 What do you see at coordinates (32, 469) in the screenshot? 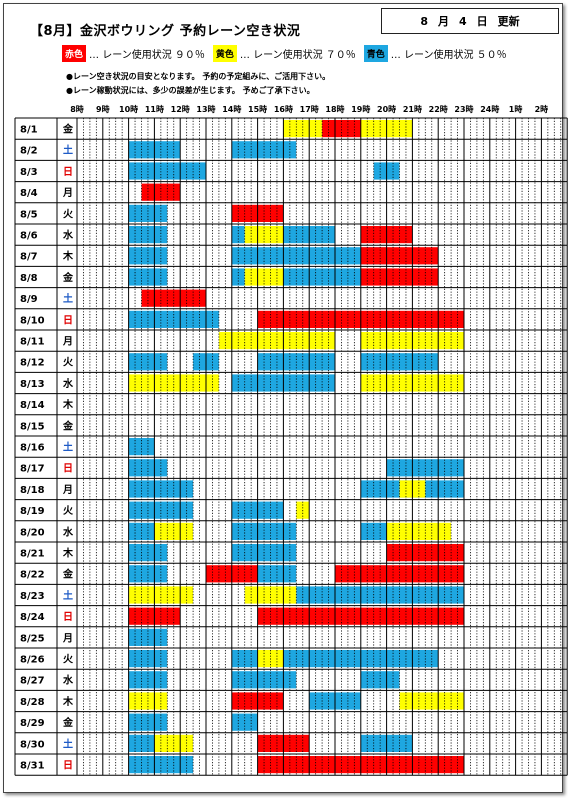
I see `row-date: 8/17` at bounding box center [32, 469].